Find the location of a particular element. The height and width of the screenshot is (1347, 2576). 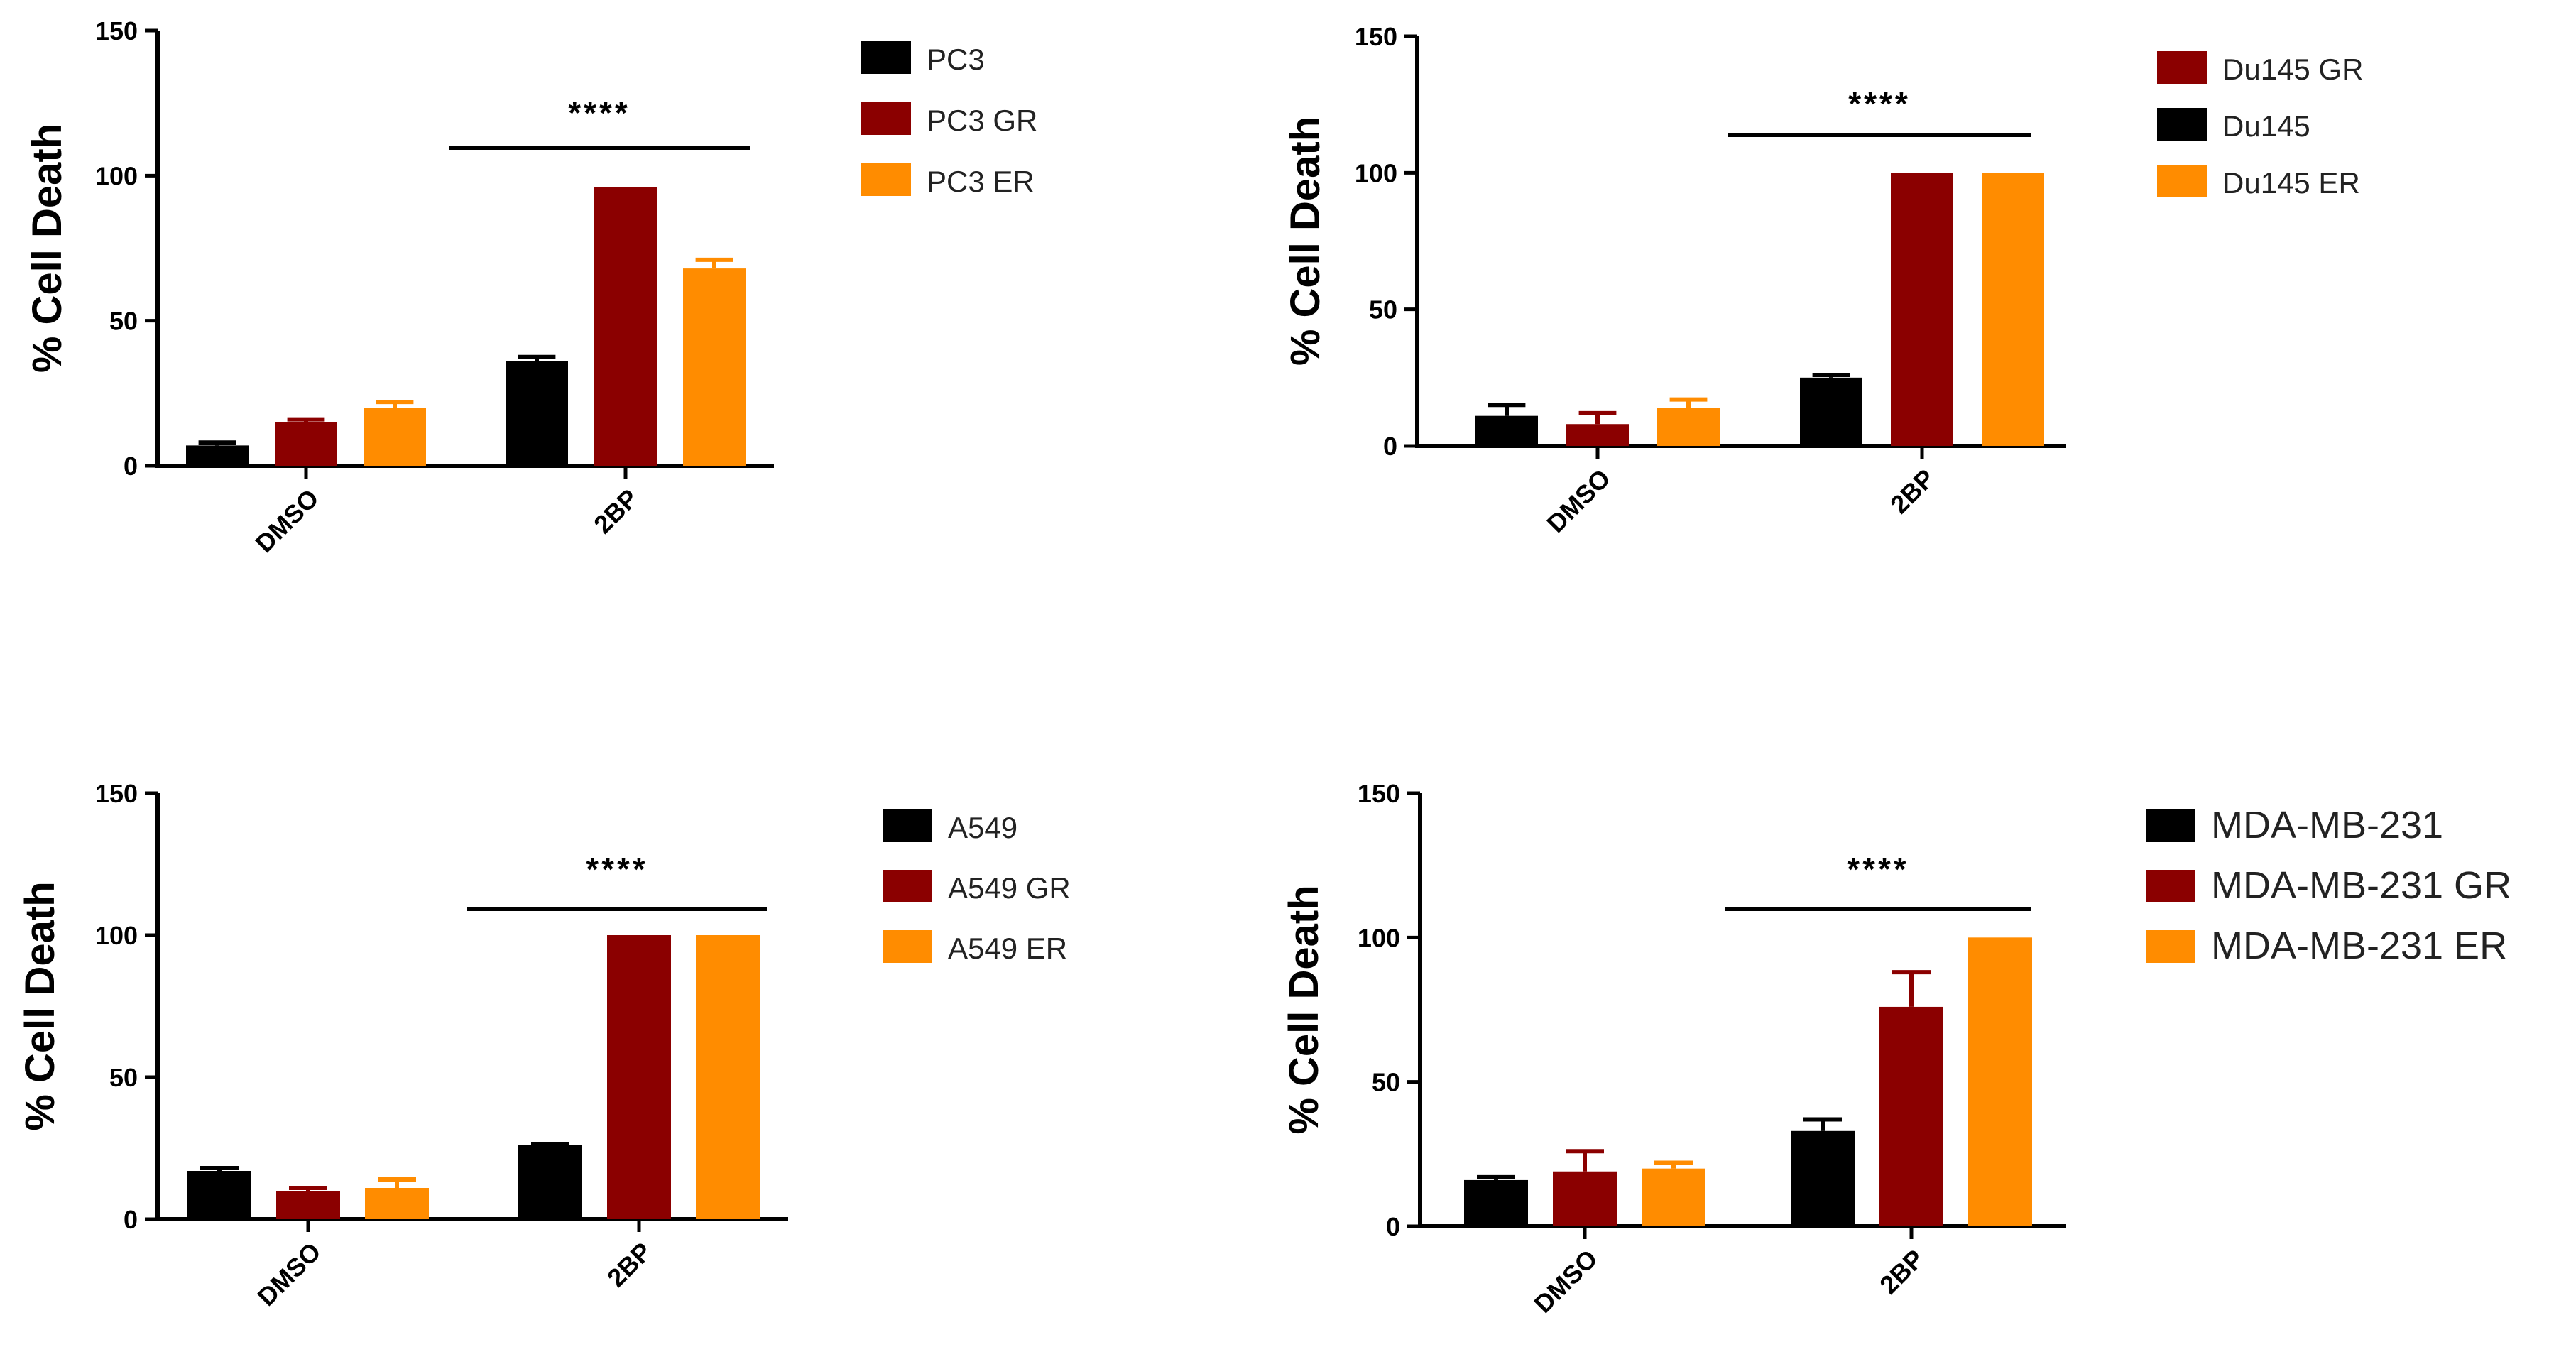

bar-dmso-pc3-gr is located at coordinates (306, 444).